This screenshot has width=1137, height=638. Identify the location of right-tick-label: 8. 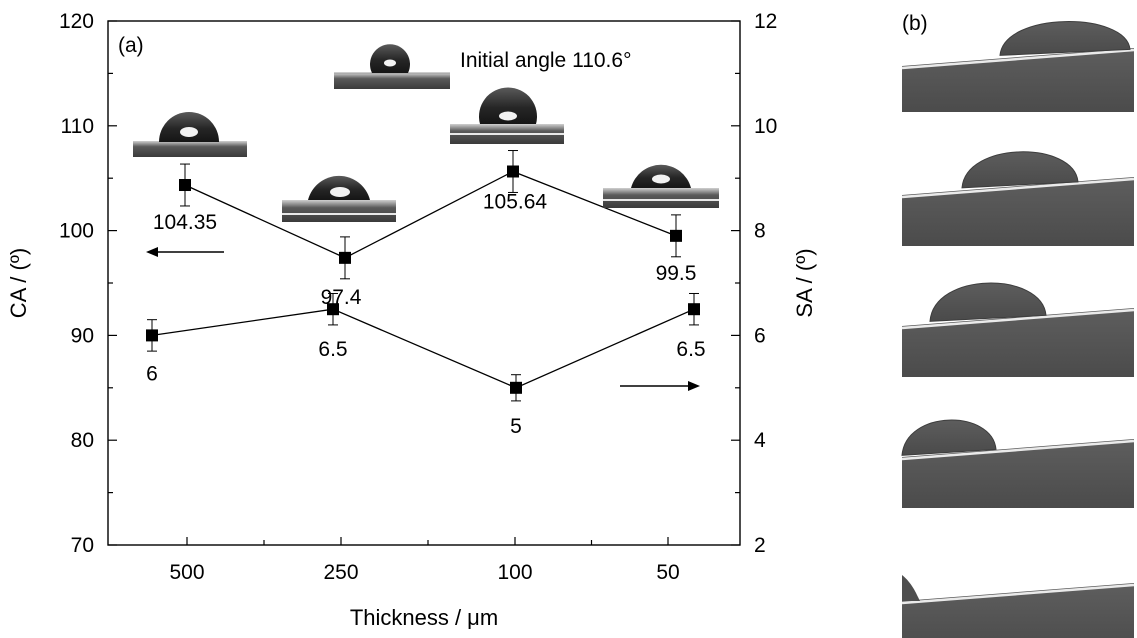
(760, 231).